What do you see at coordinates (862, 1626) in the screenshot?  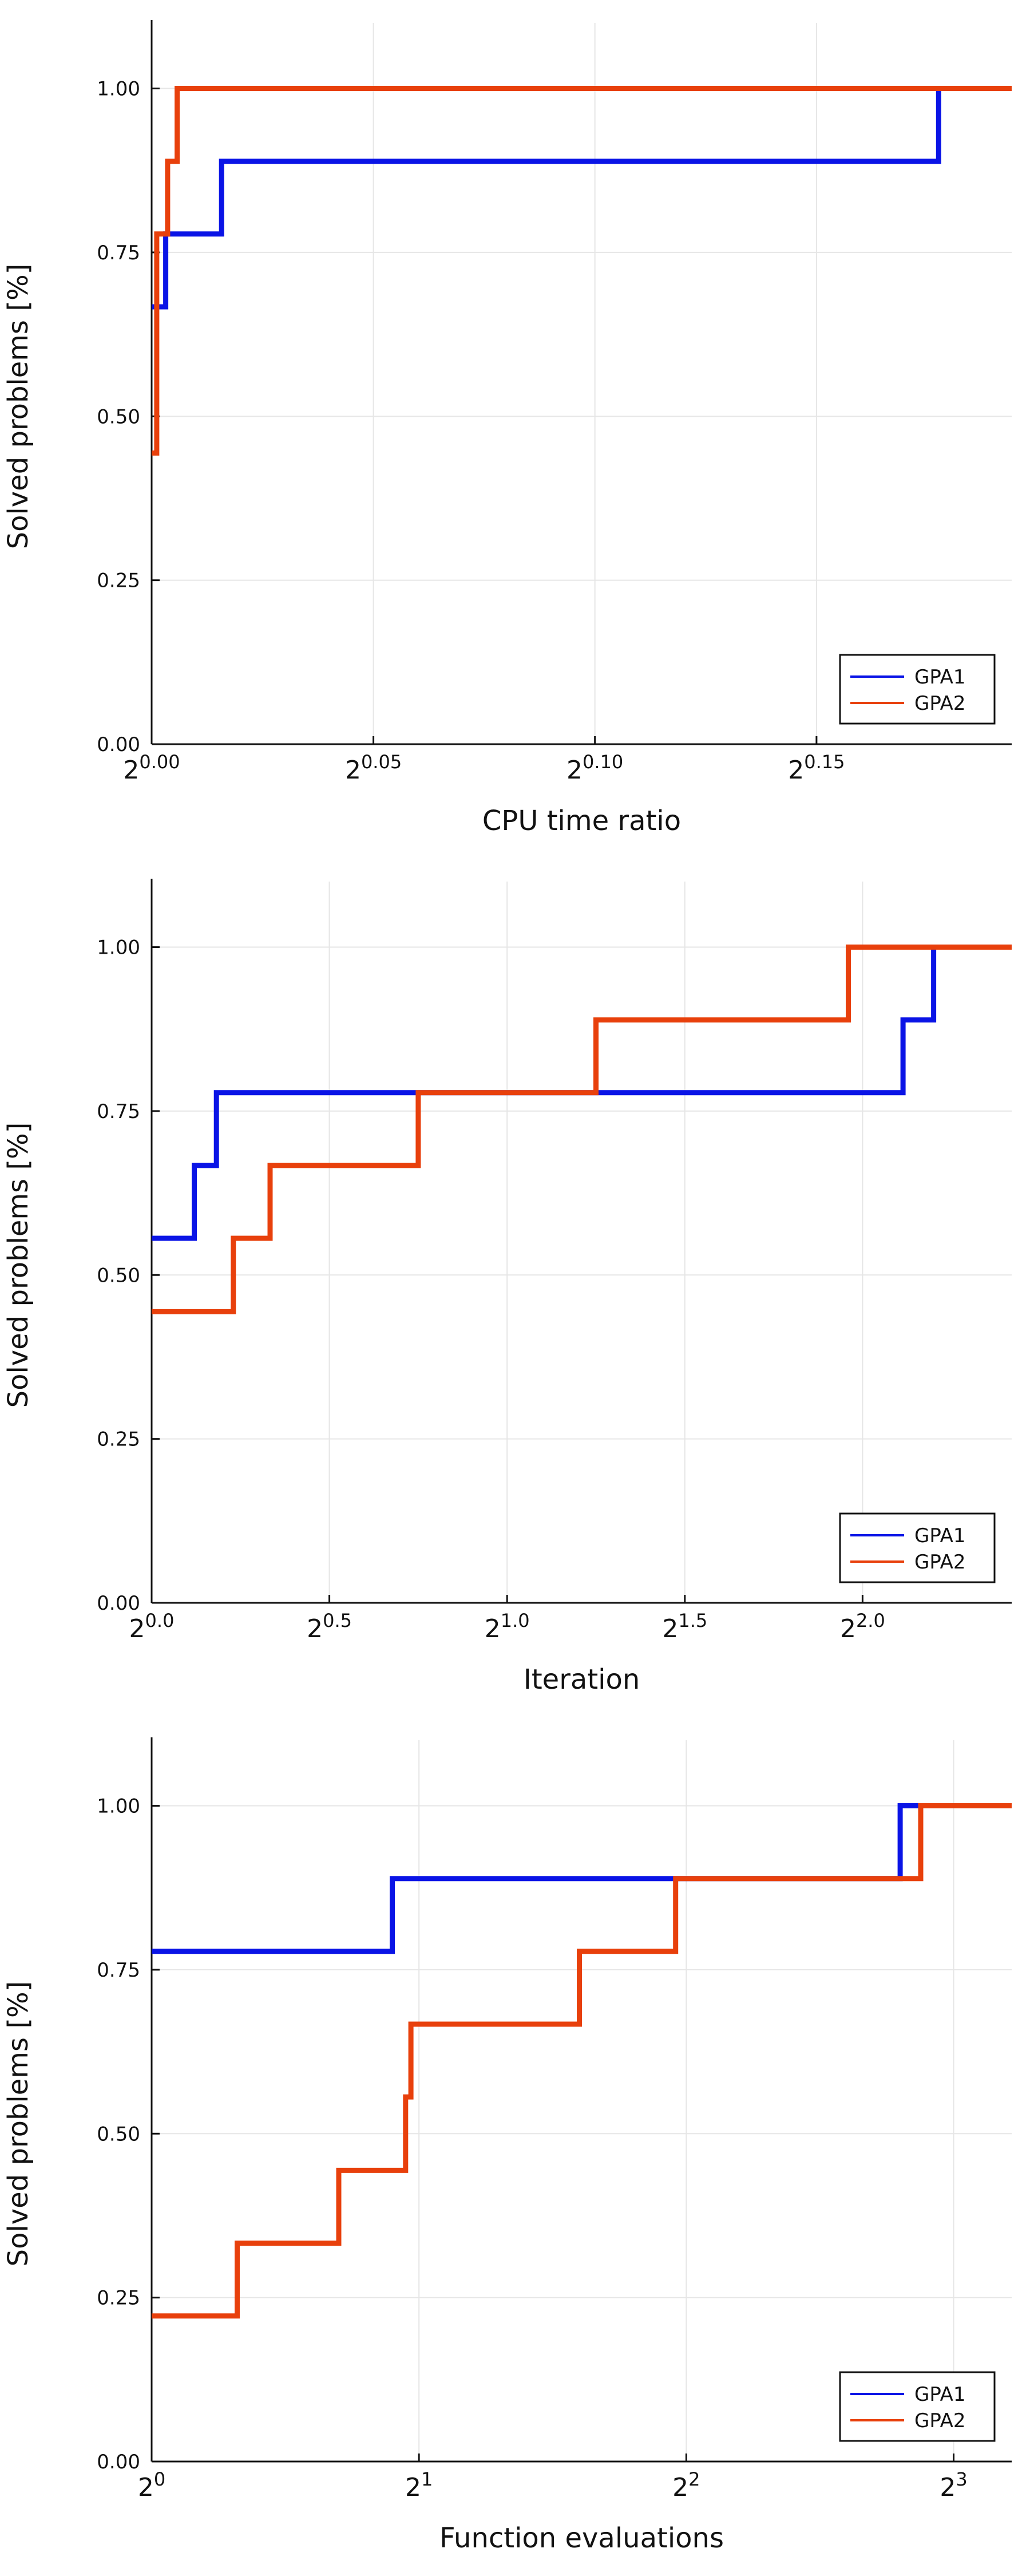 I see `x-tick-label: 22.0` at bounding box center [862, 1626].